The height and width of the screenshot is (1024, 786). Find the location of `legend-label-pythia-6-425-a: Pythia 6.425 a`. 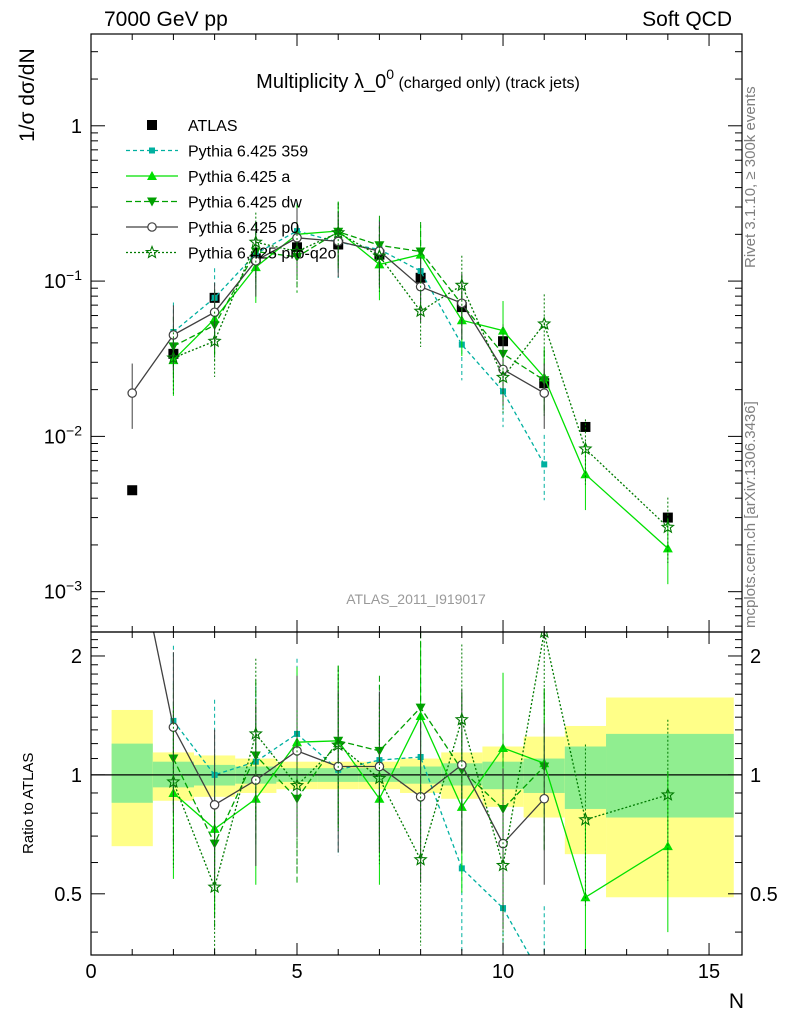

legend-label-pythia-6-425-a: Pythia 6.425 a is located at coordinates (239, 177).